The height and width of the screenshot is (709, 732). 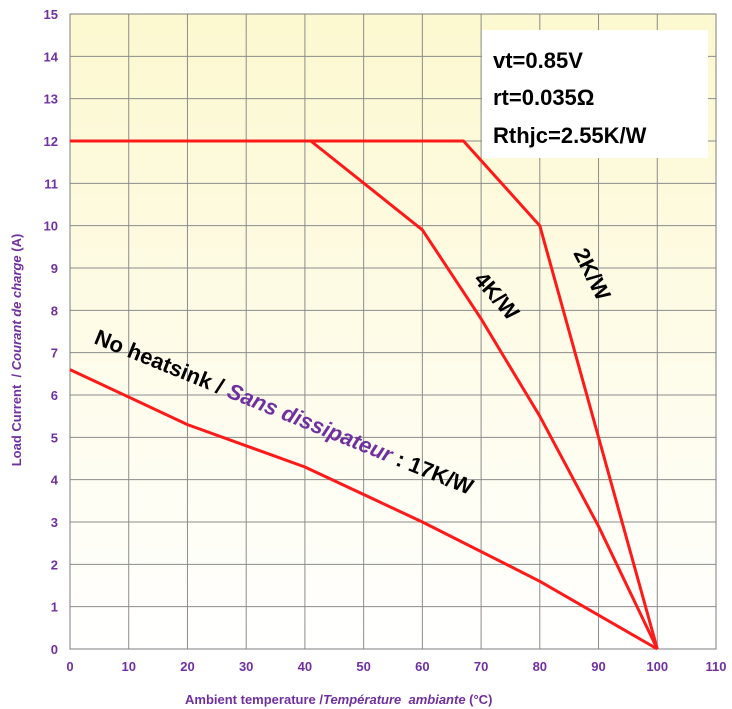 I want to click on param-rt: rt=0.035Ω, so click(x=543, y=97).